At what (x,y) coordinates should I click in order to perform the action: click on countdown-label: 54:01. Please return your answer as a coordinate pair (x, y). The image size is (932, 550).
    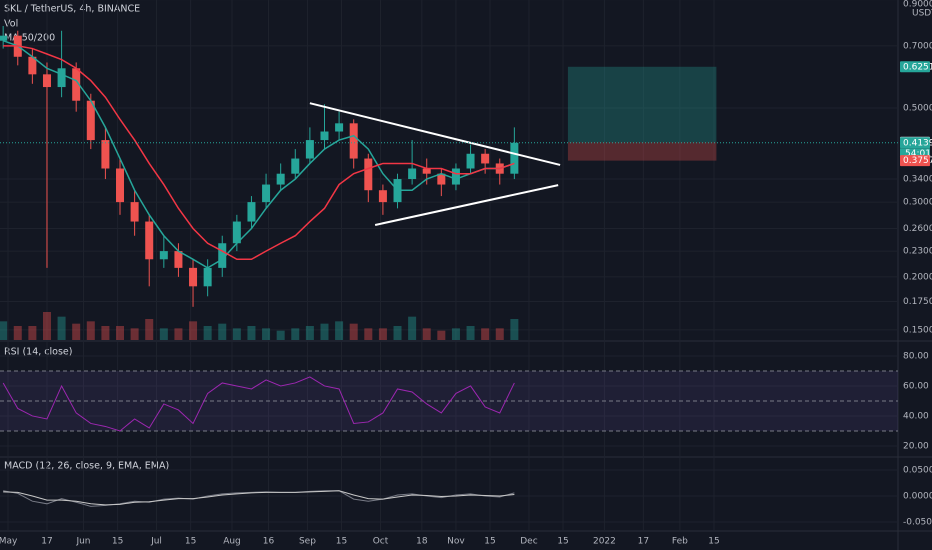
    Looking at the image, I should click on (918, 154).